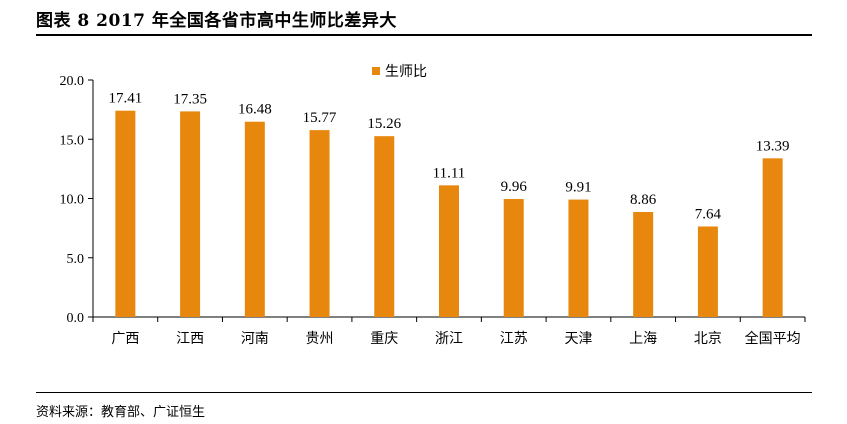 The height and width of the screenshot is (424, 847). Describe the element at coordinates (190, 99) in the screenshot. I see `data-label: 17.35` at that location.